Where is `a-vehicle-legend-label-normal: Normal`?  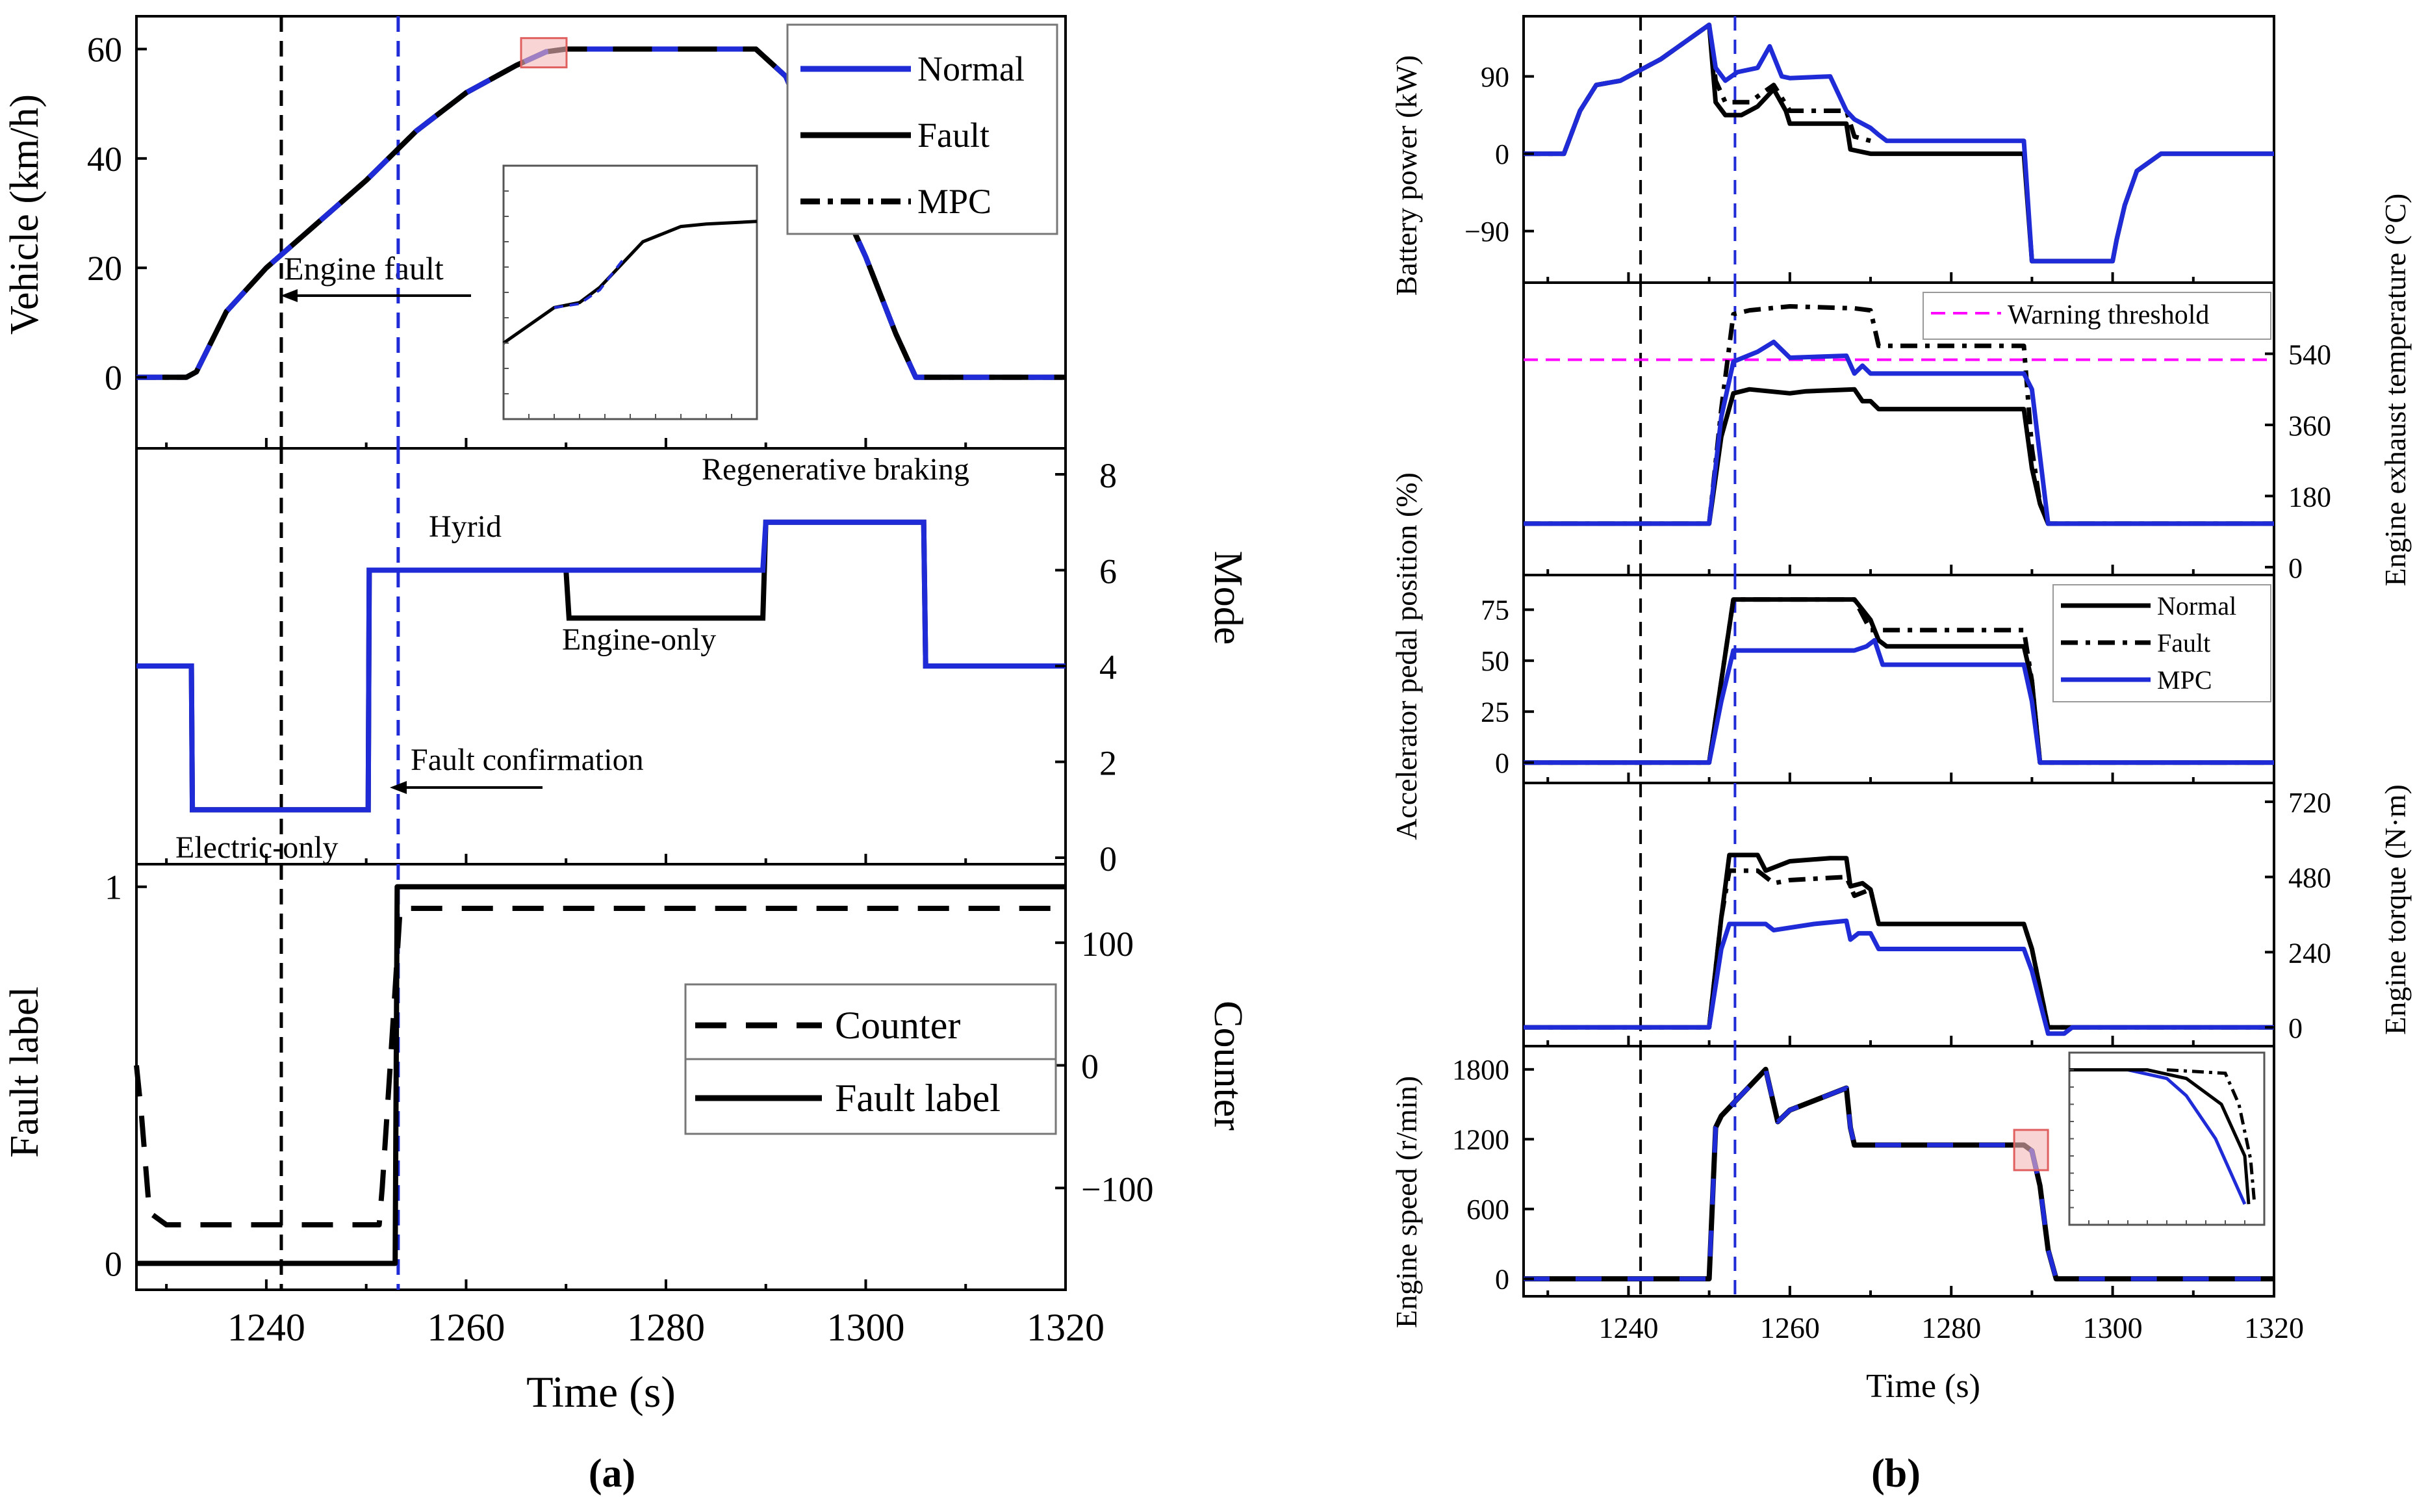
a-vehicle-legend-label-normal: Normal is located at coordinates (971, 68).